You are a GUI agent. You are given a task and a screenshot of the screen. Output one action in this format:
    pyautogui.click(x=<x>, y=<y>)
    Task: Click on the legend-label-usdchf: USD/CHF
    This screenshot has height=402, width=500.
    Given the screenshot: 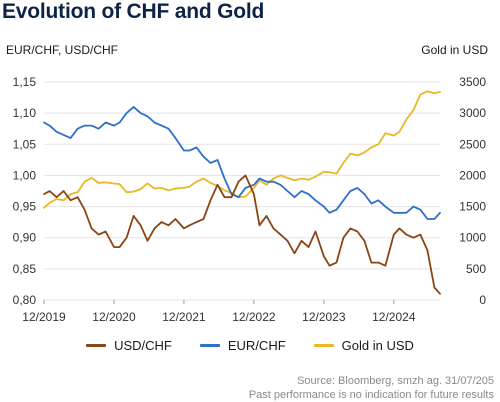 What is the action you would take?
    pyautogui.click(x=143, y=345)
    